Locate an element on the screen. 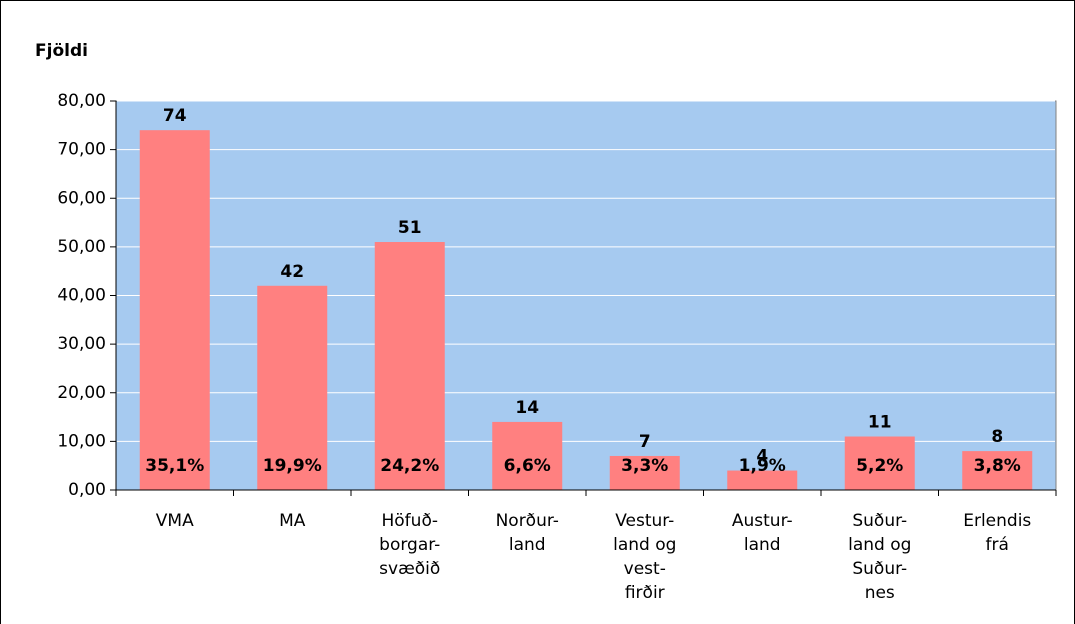  y-tick-label: 30,00 is located at coordinates (81, 344).